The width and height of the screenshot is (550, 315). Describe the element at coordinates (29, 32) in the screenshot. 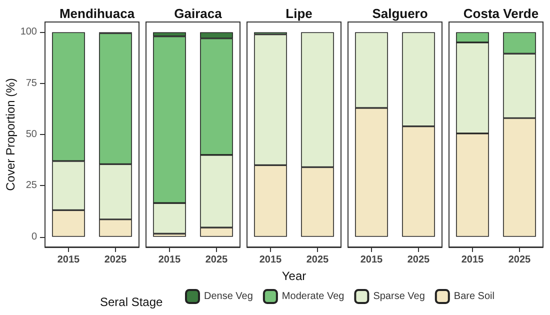

I see `y-tick-label: 100` at that location.